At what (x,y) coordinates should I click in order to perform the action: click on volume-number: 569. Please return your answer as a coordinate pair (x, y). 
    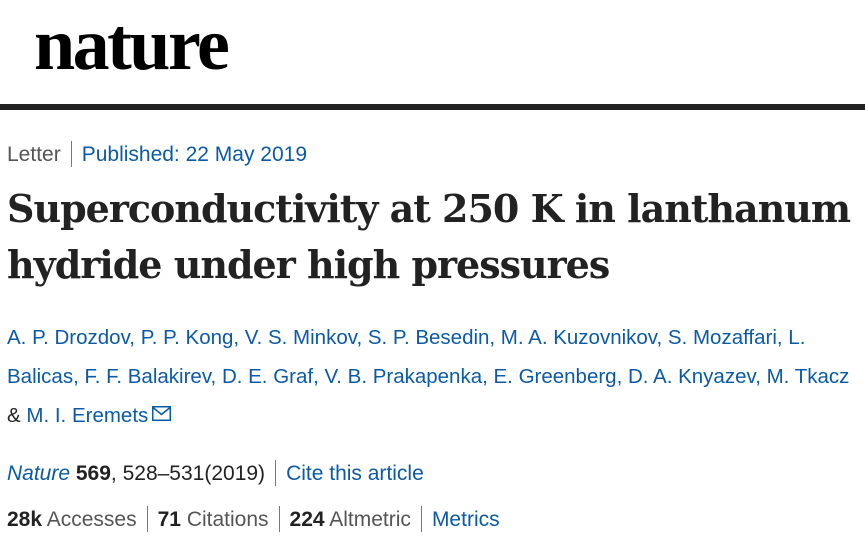
    Looking at the image, I should click on (93, 473).